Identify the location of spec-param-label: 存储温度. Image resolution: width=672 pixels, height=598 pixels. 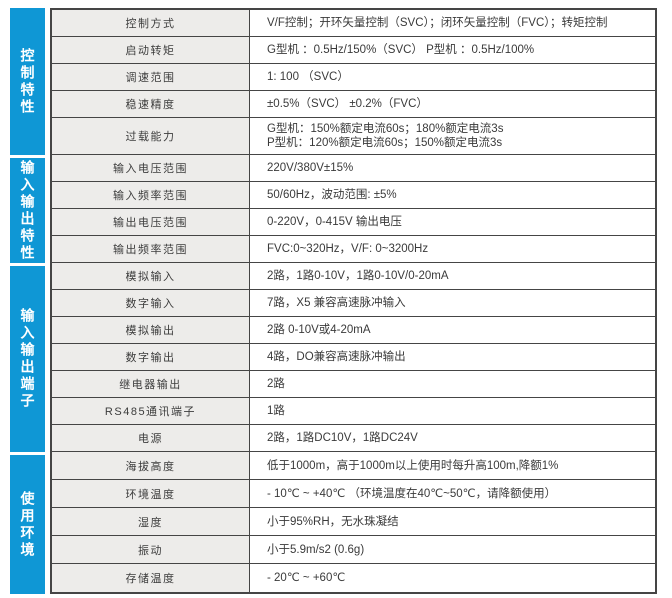
(151, 578).